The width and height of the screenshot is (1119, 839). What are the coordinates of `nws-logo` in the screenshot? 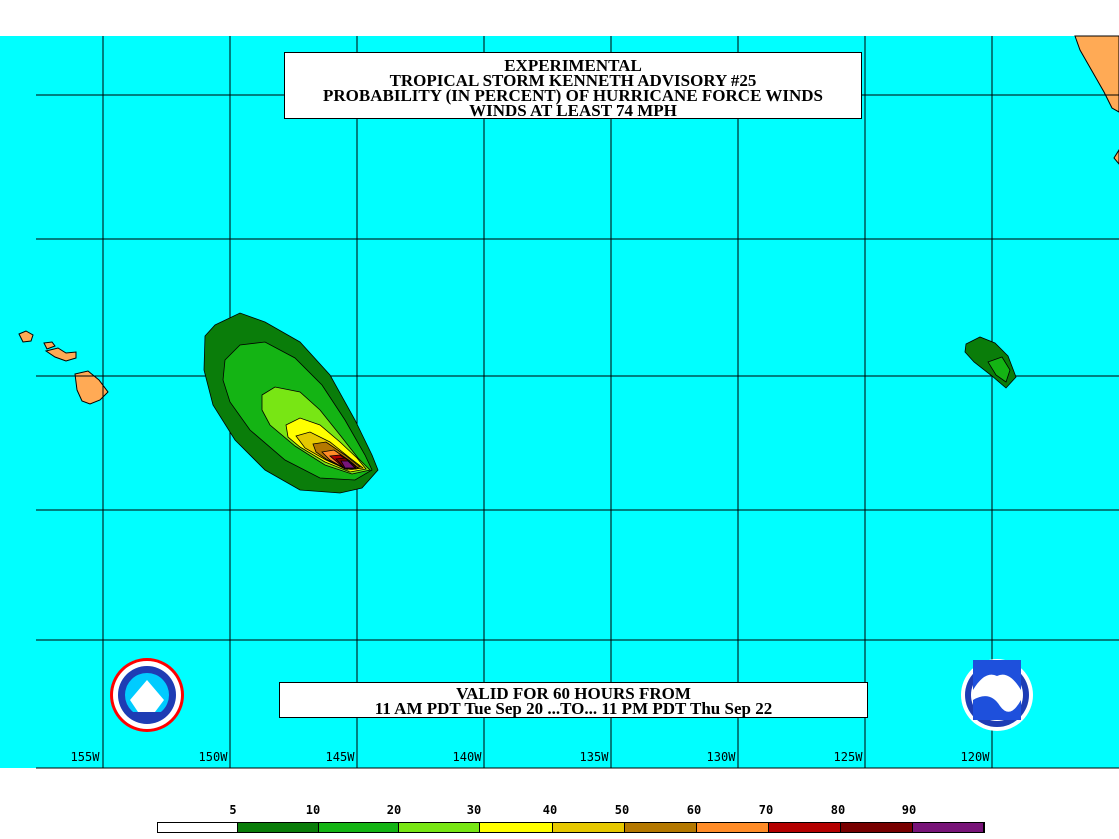 It's located at (147, 695).